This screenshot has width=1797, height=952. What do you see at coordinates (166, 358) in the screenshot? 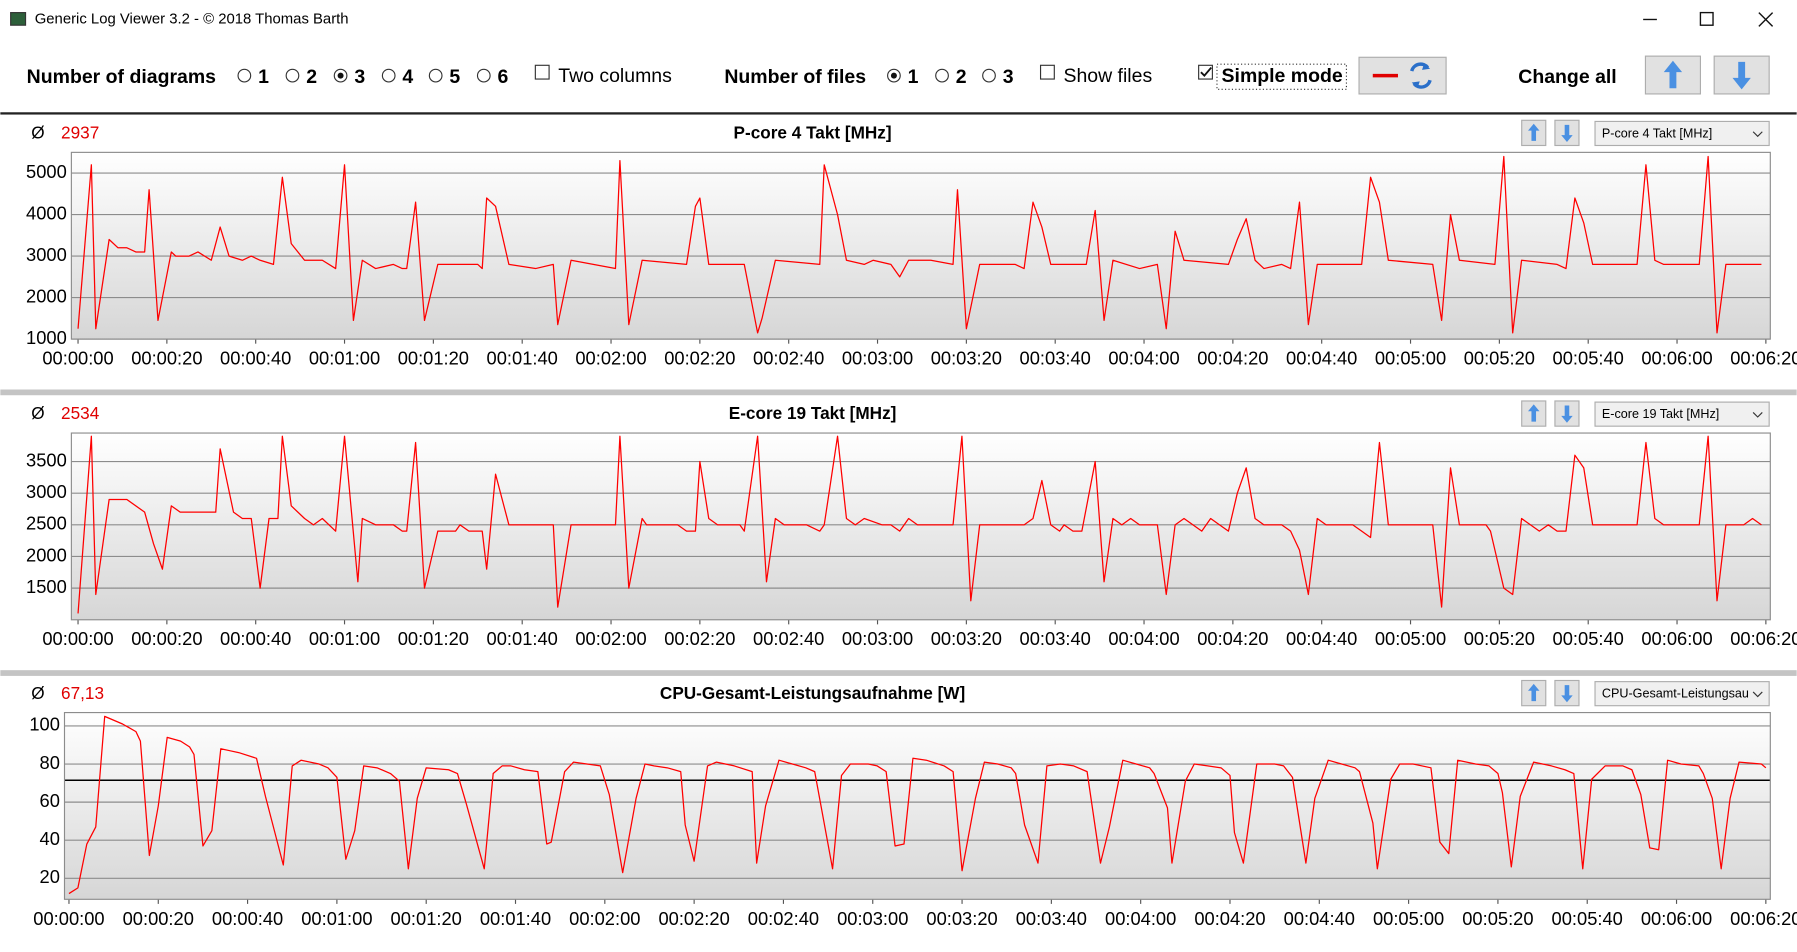
I see `x-tick-label: 00:00:20` at bounding box center [166, 358].